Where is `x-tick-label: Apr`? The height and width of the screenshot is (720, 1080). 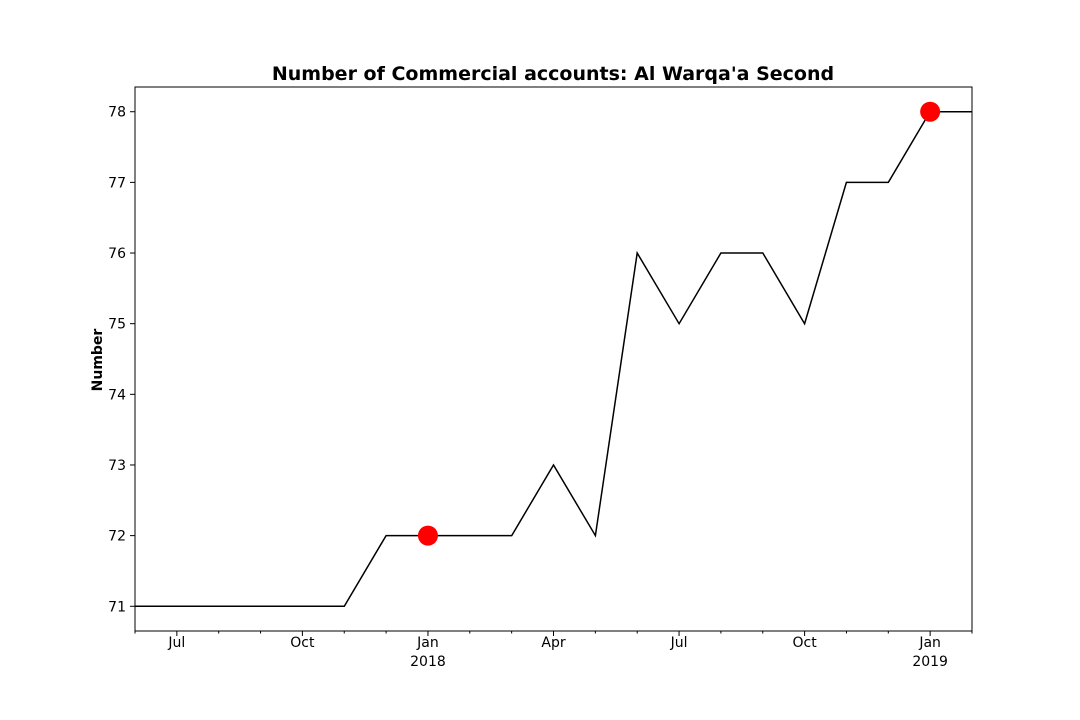
x-tick-label: Apr is located at coordinates (553, 643).